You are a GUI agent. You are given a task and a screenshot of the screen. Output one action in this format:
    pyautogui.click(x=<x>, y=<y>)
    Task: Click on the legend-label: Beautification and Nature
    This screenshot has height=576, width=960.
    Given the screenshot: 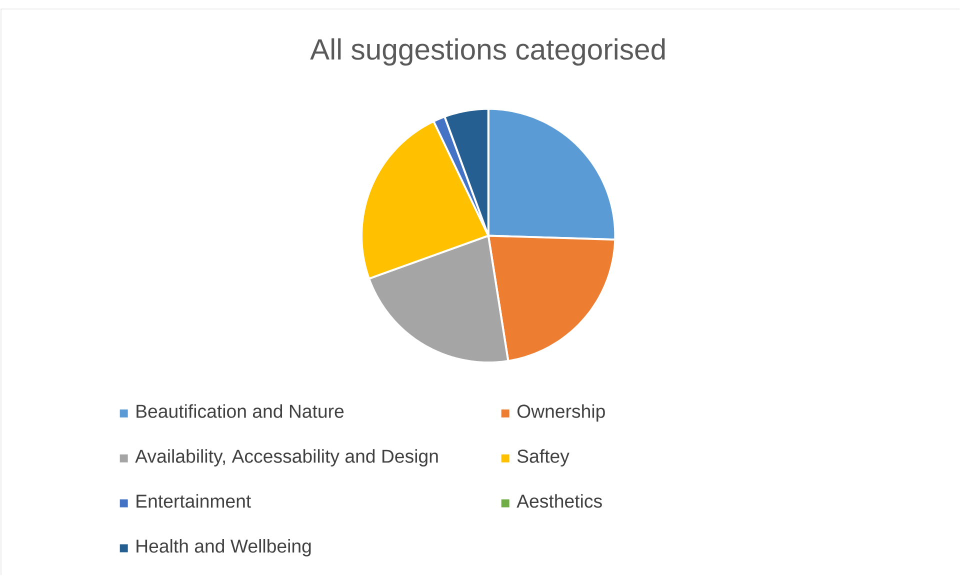 What is the action you would take?
    pyautogui.click(x=240, y=411)
    